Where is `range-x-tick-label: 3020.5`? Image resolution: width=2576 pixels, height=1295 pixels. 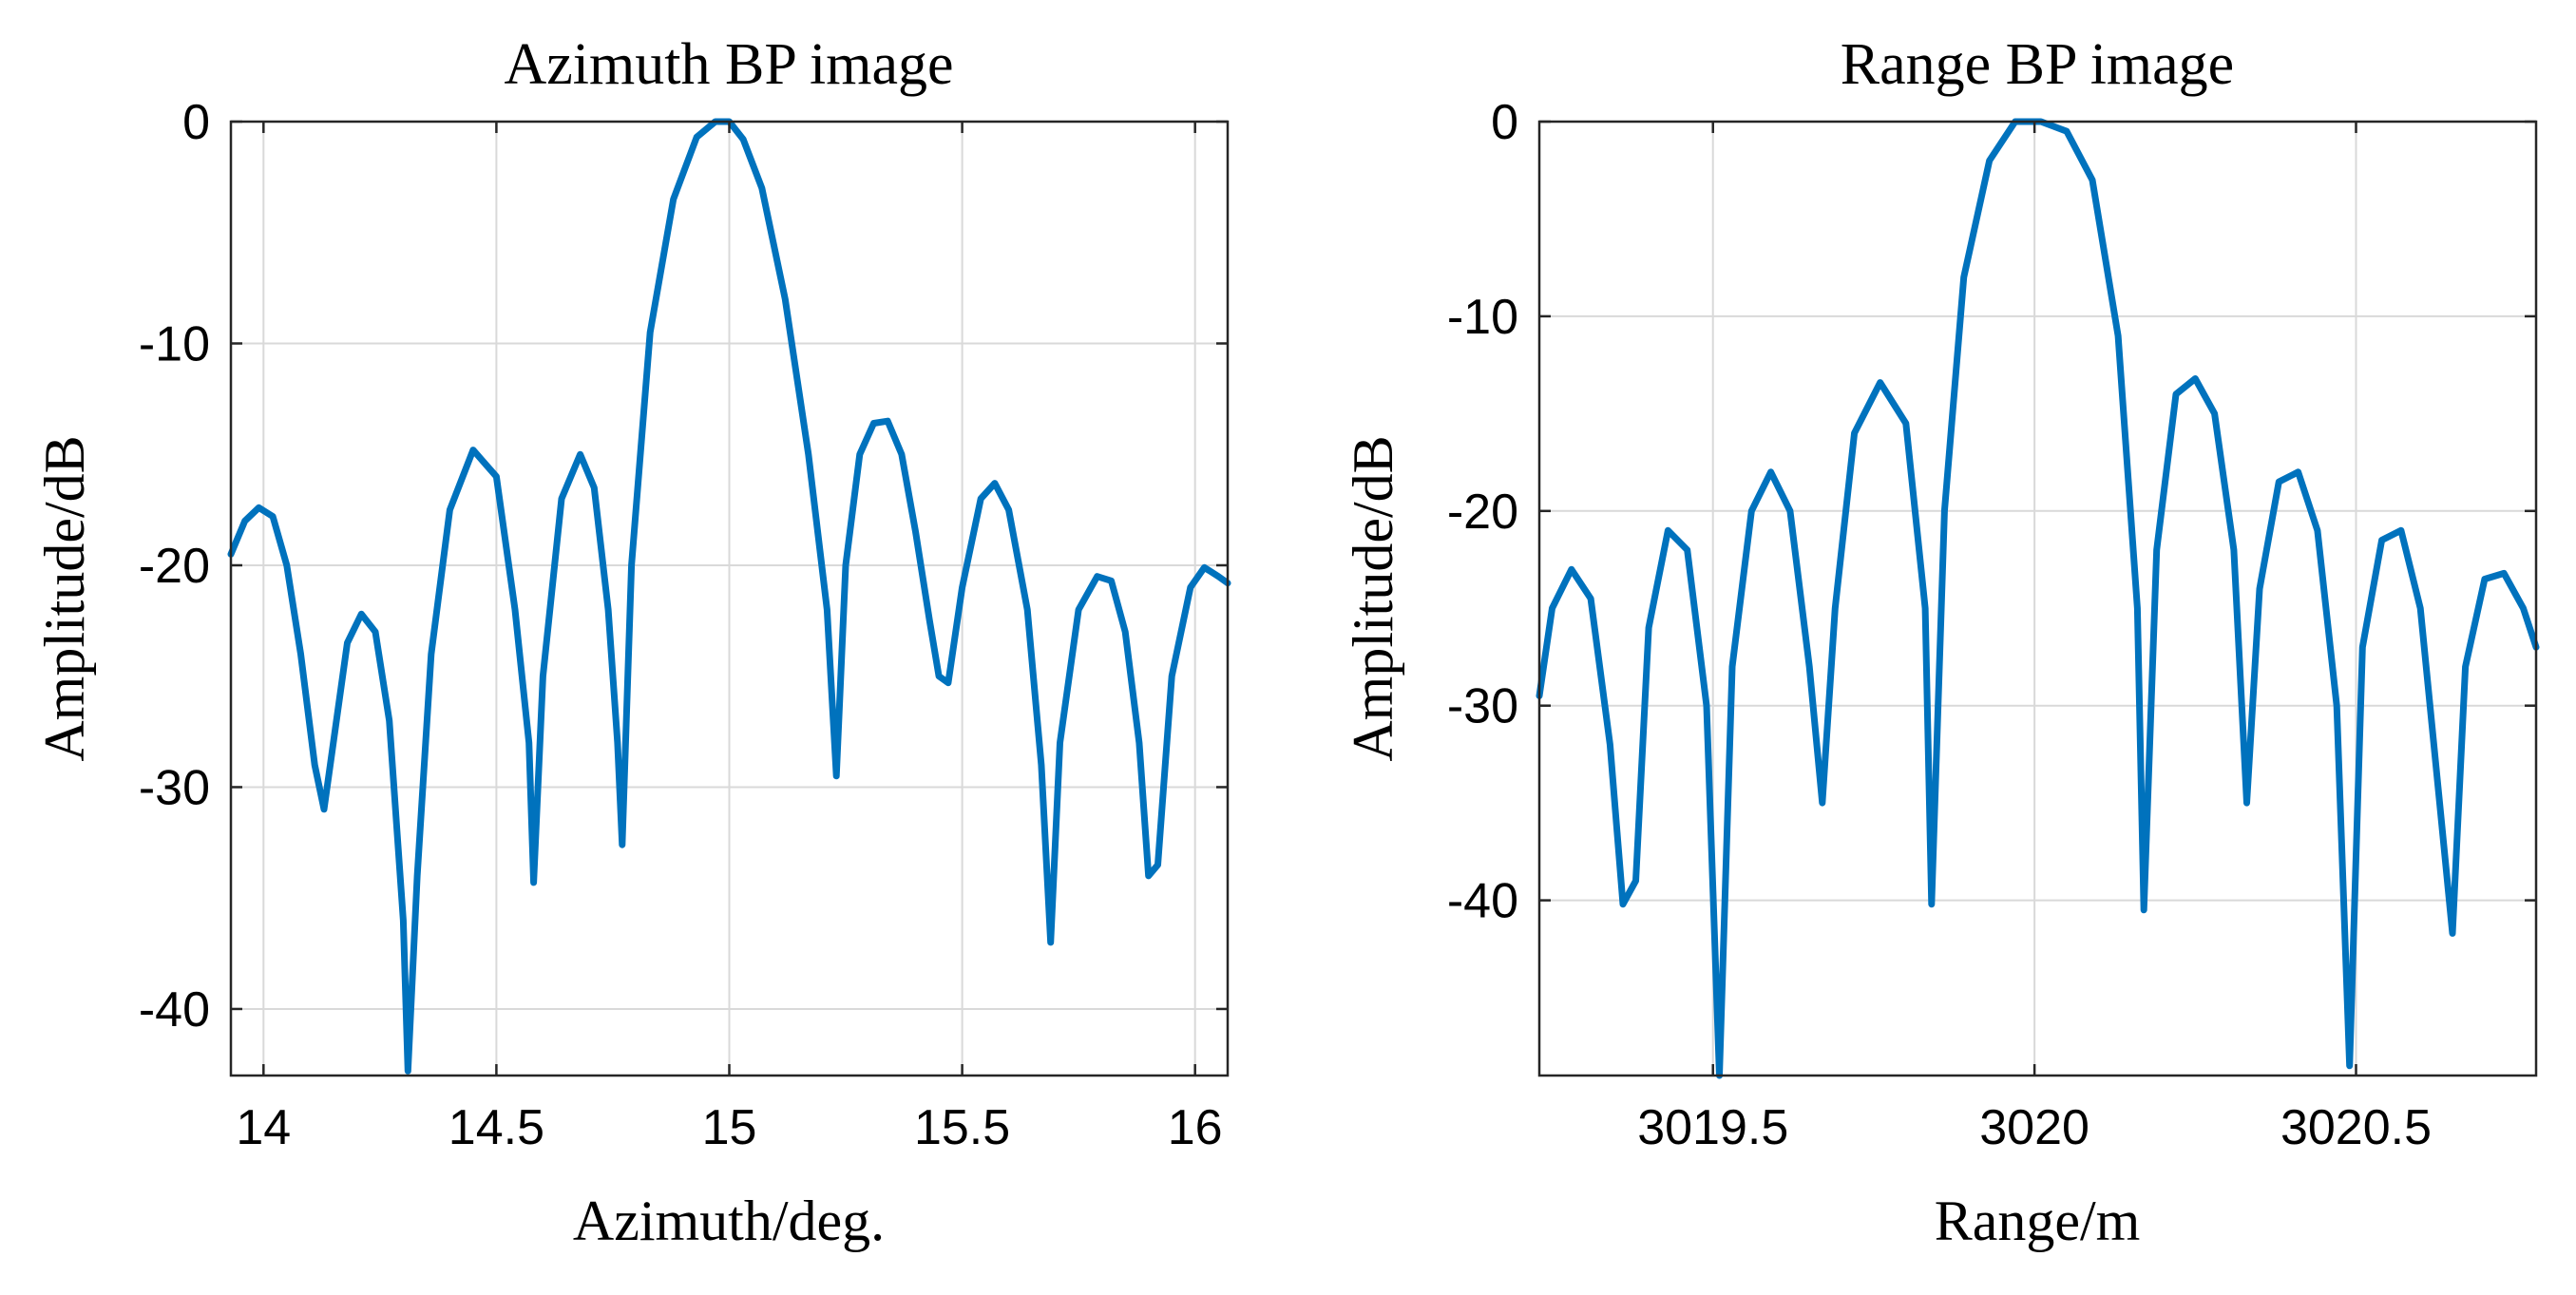
range-x-tick-label: 3020.5 is located at coordinates (2356, 1127).